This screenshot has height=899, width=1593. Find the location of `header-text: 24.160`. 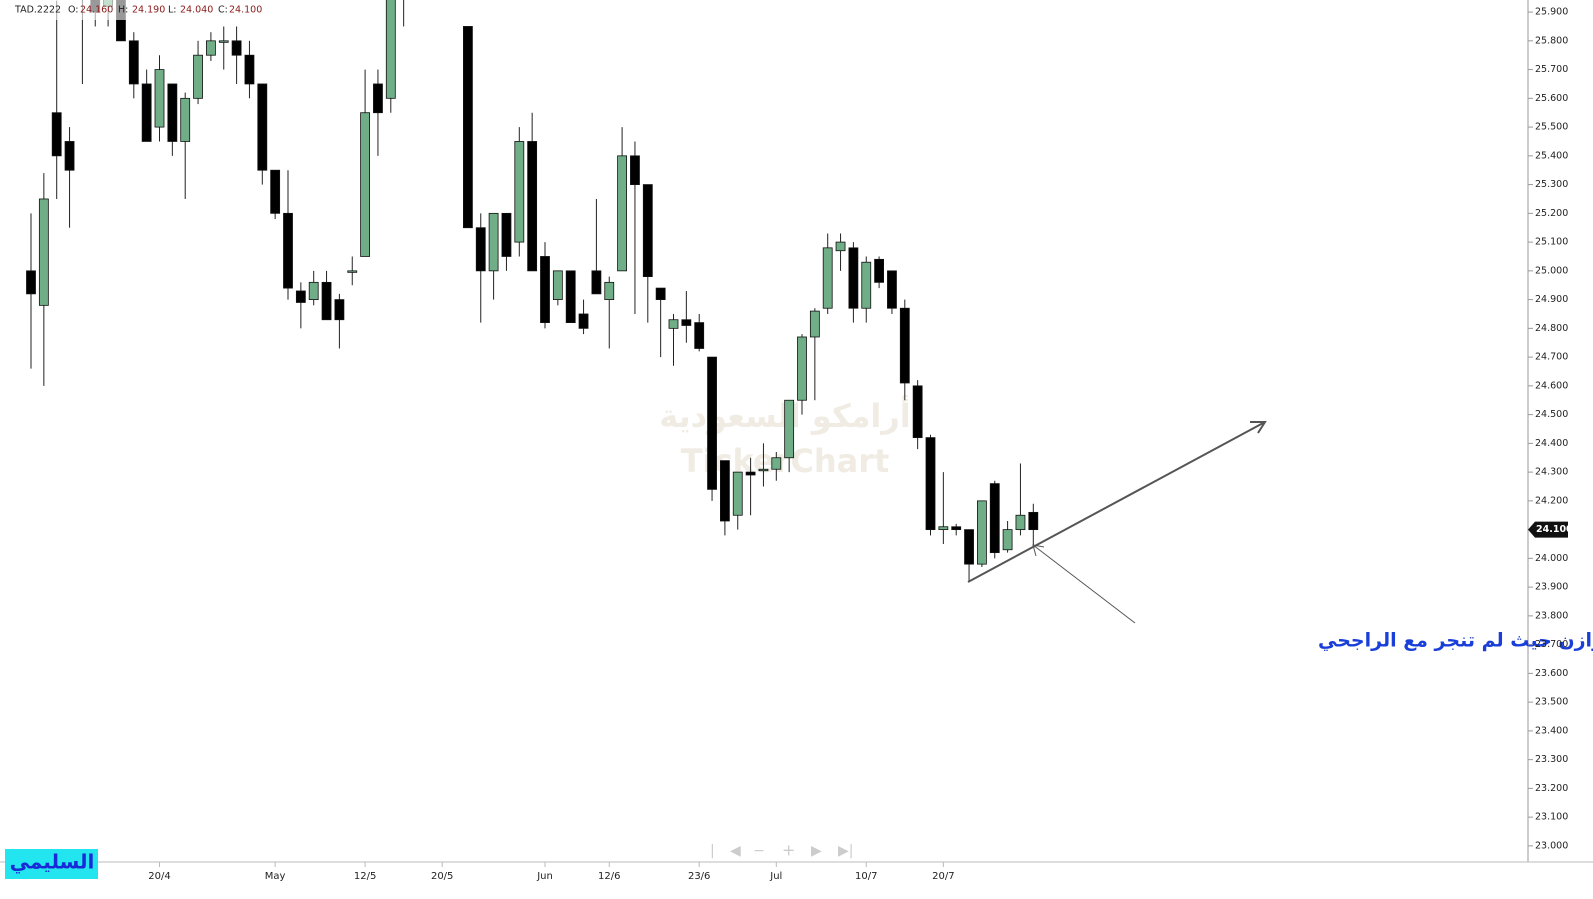

header-text: 24.160 is located at coordinates (96, 10).